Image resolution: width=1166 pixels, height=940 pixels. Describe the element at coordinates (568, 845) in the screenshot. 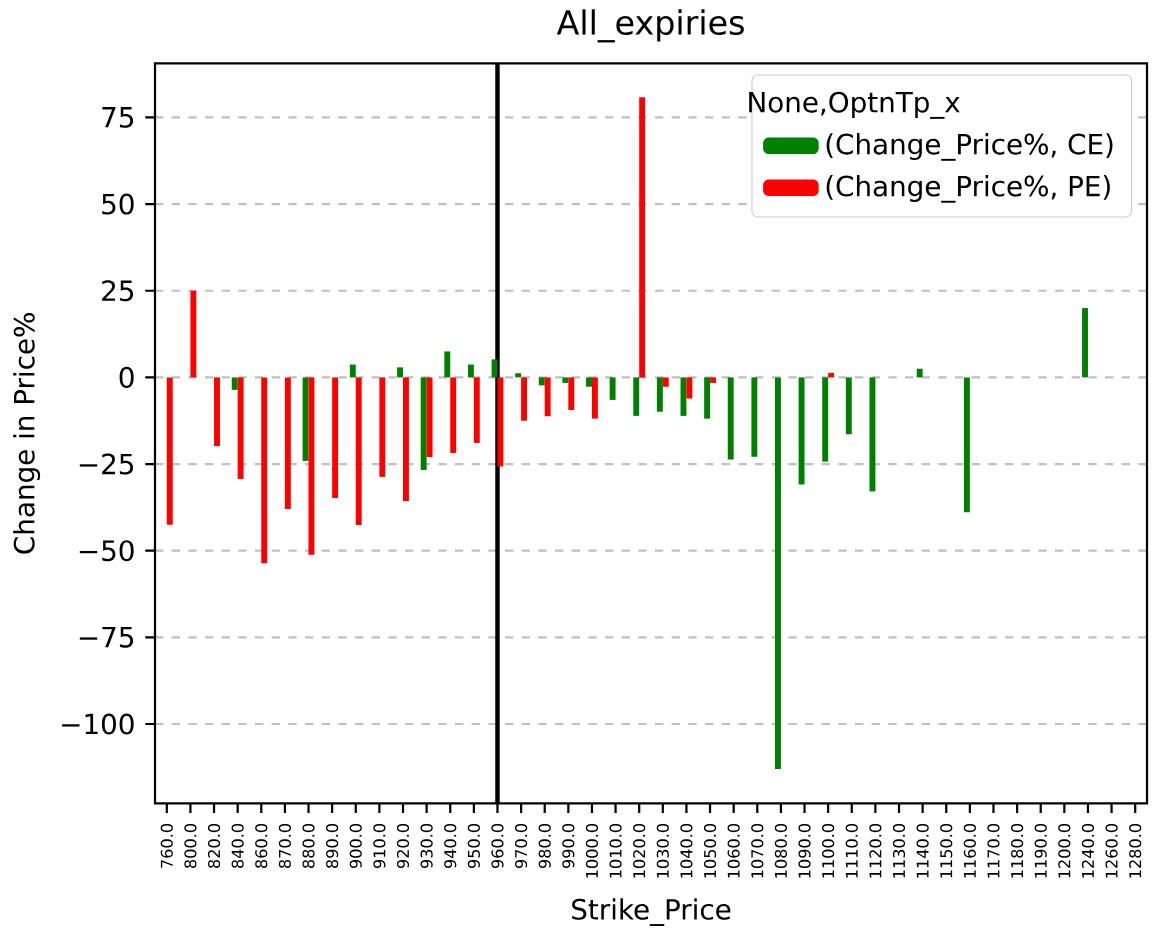

I see `x-tick-label: 990.0` at that location.